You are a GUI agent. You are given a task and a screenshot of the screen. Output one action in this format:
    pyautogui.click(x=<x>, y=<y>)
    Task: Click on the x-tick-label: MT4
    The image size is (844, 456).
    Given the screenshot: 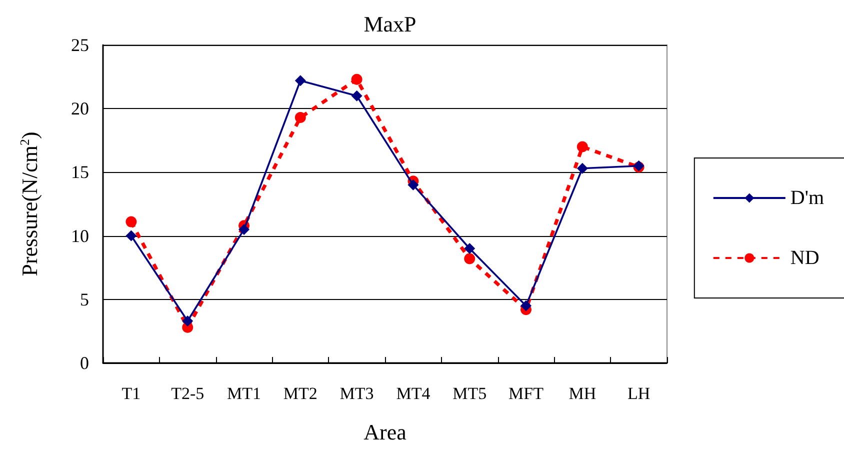 What is the action you would take?
    pyautogui.click(x=413, y=393)
    